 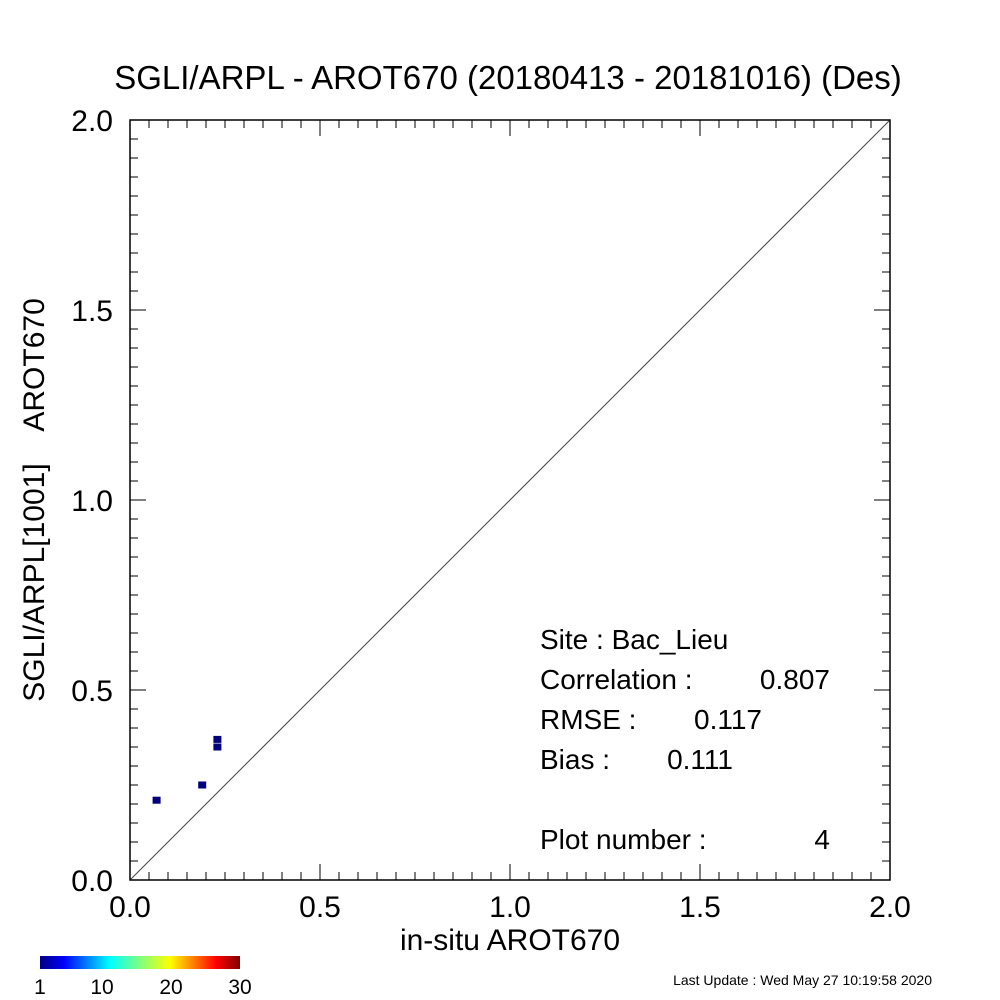 I want to click on x-tick-labels: 0.0 0.5 1.0 1.5 2.0, so click(x=510, y=907).